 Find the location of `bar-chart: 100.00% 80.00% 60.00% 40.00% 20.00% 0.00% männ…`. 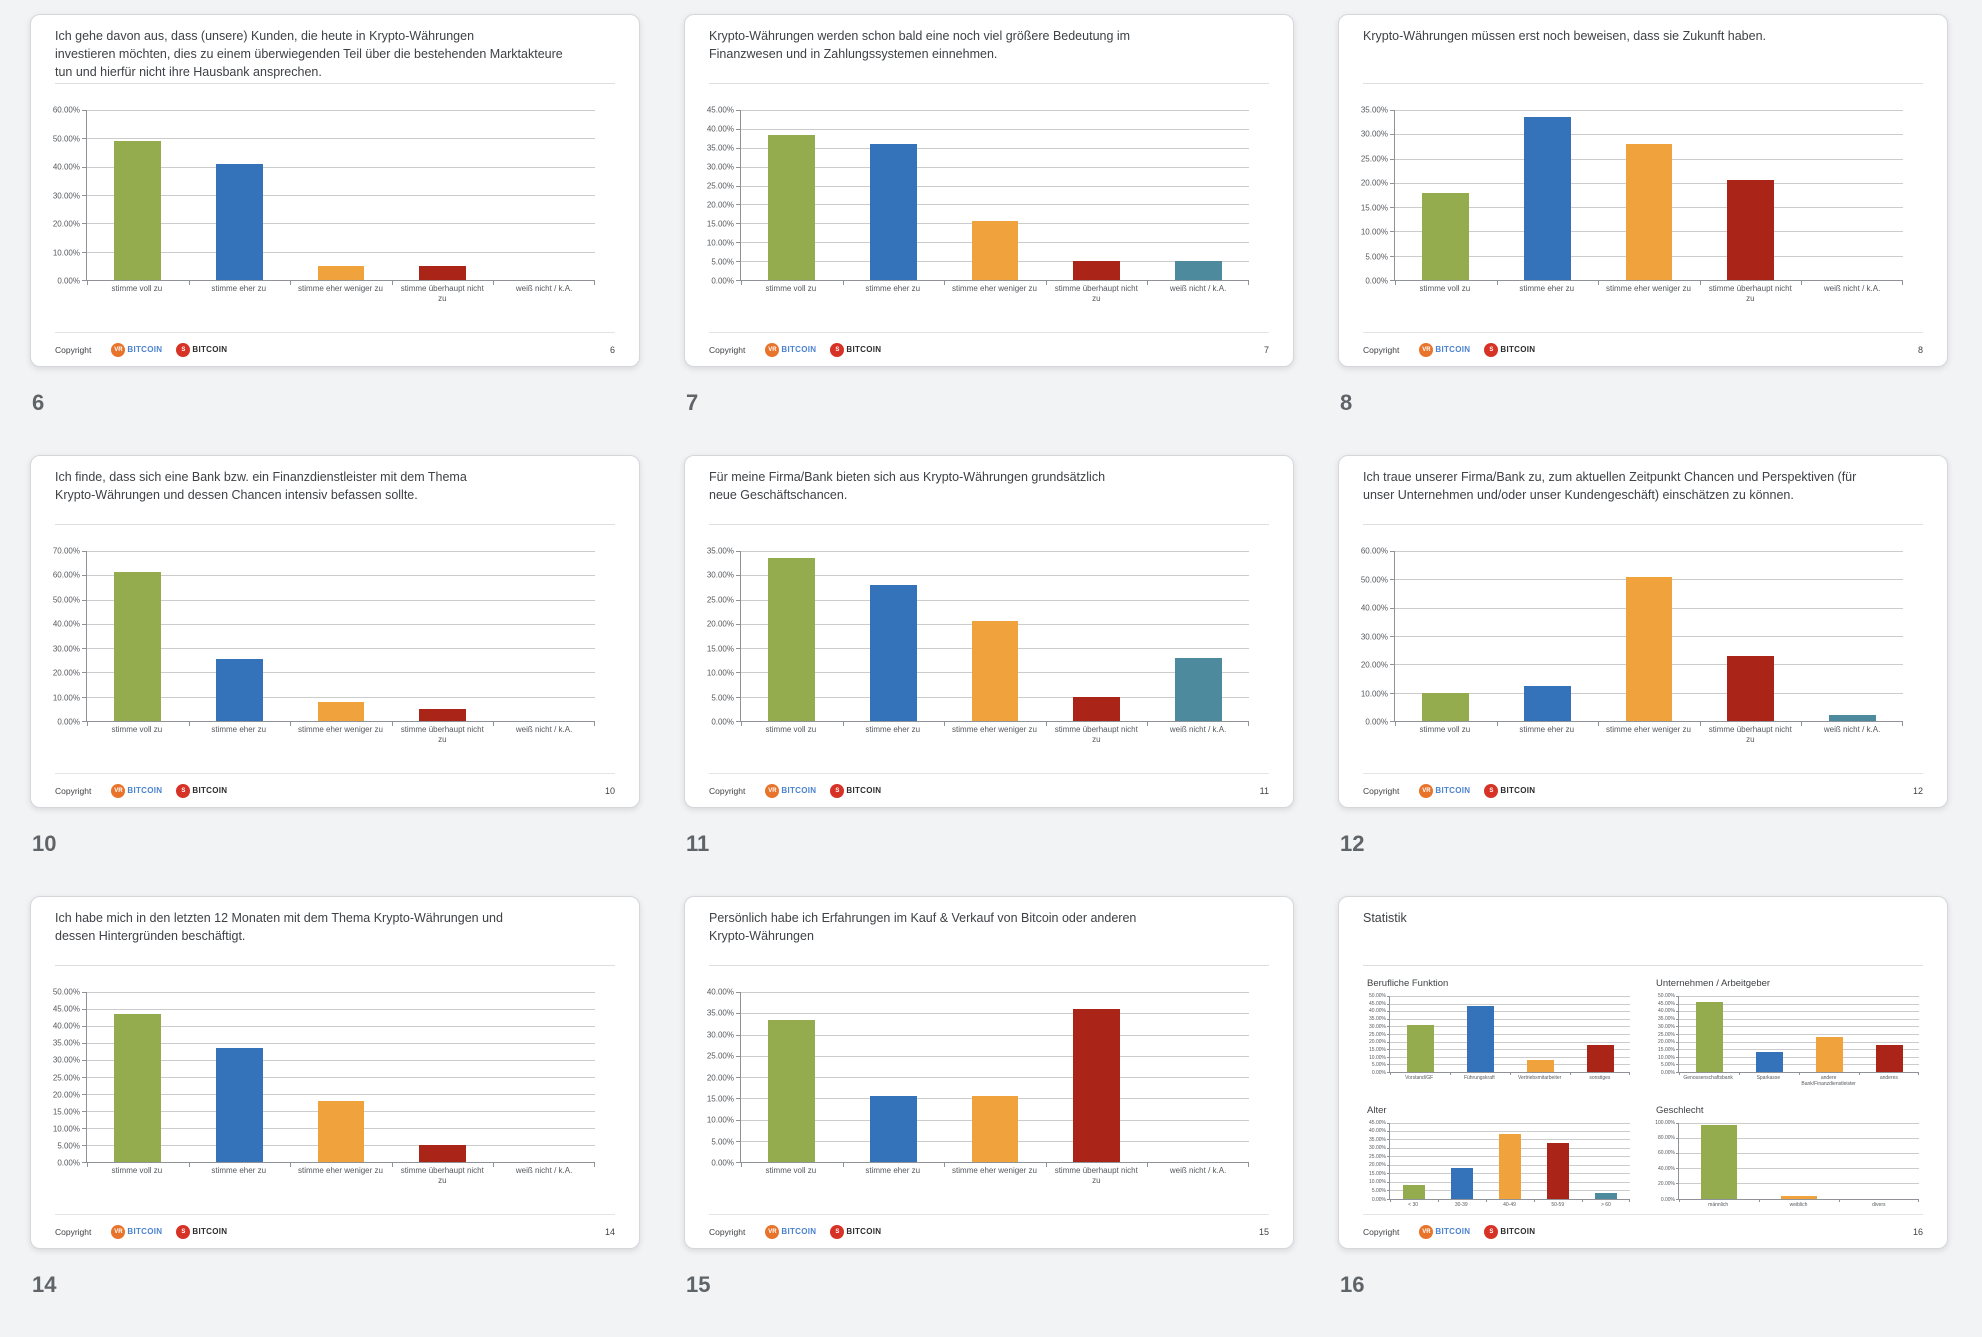

bar-chart: 100.00% 80.00% 60.00% 40.00% 20.00% 0.00% männ… is located at coordinates (1786, 1164).